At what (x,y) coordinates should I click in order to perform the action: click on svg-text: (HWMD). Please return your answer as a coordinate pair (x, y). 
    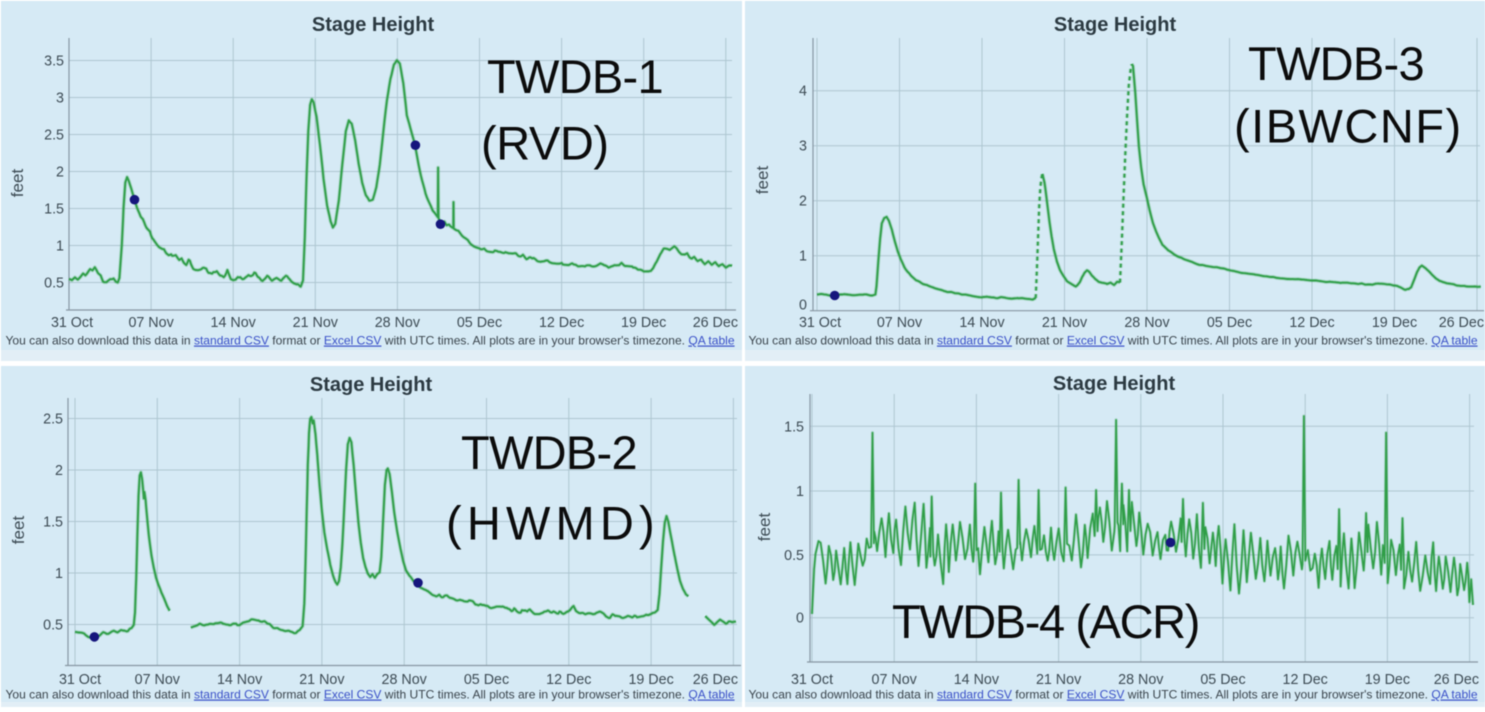
    Looking at the image, I should click on (553, 523).